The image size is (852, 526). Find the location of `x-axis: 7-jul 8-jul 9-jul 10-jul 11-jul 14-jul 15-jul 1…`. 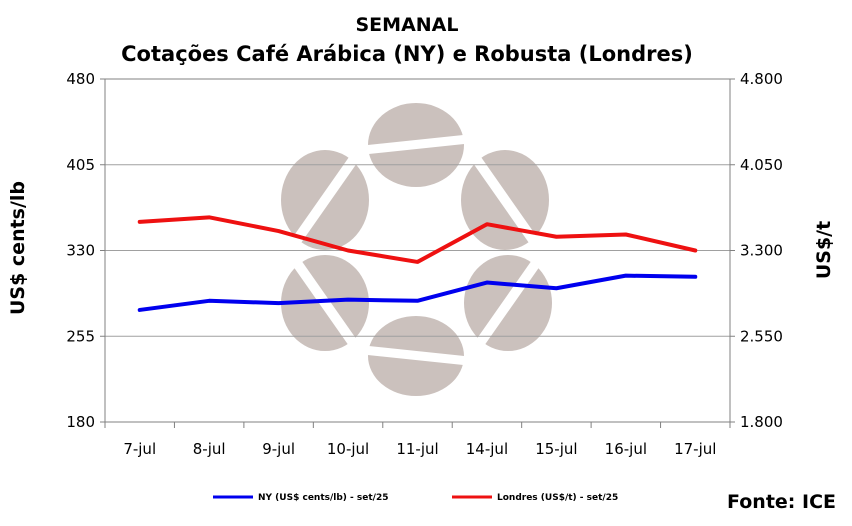

x-axis: 7-jul 8-jul 9-jul 10-jul 11-jul 14-jul 15-jul 1… is located at coordinates (417, 440).